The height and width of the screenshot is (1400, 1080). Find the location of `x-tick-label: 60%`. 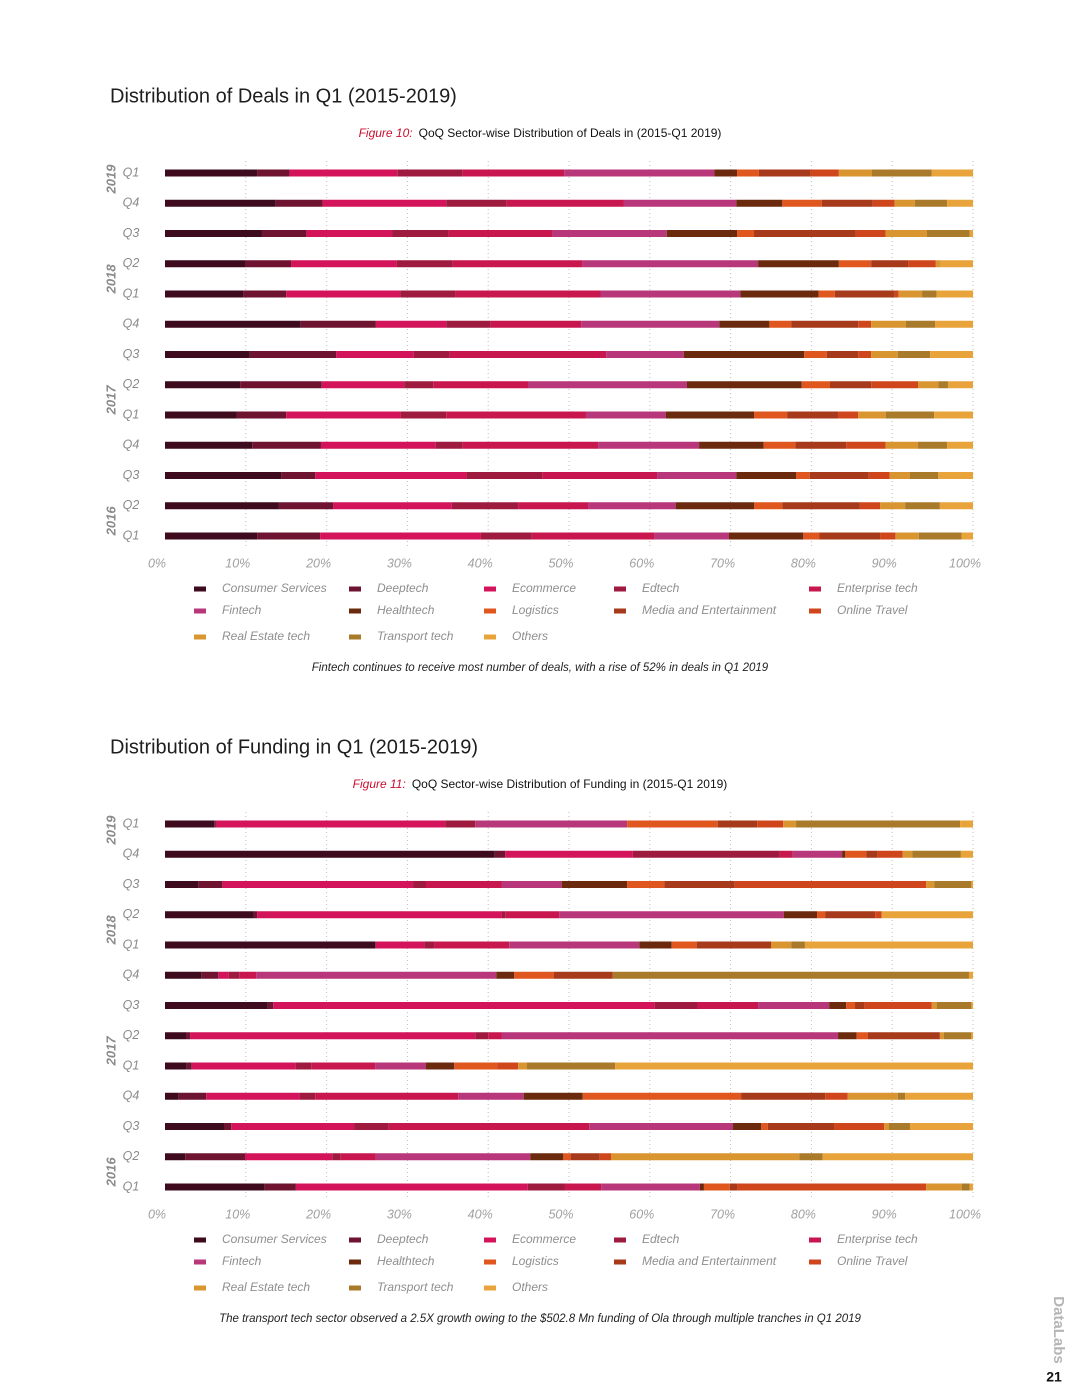

x-tick-label: 60% is located at coordinates (641, 1214).